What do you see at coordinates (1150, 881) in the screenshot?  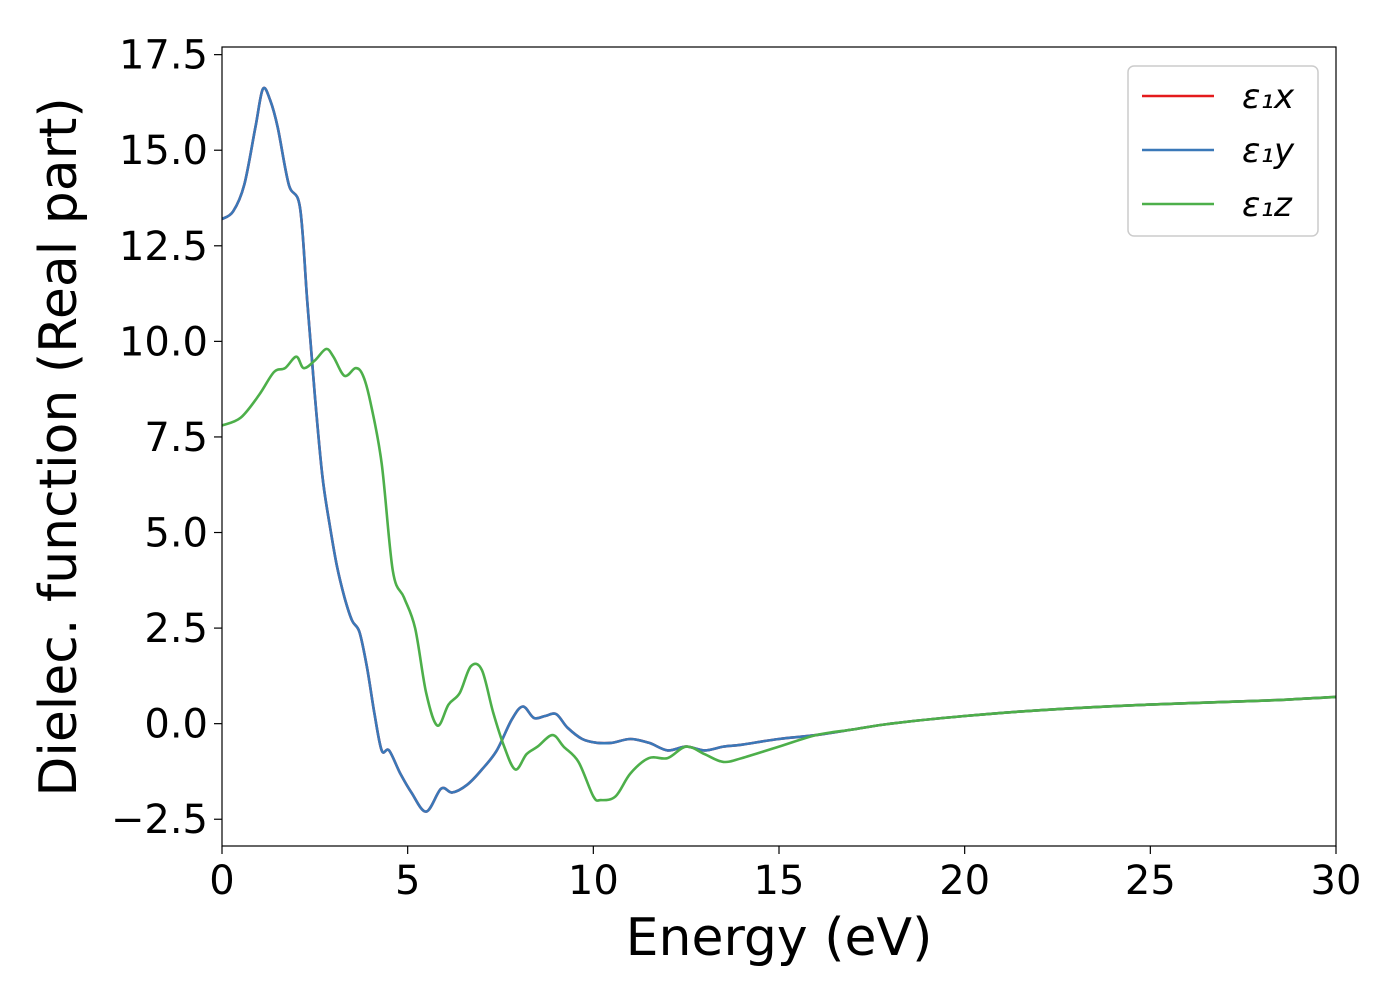 I see `x-tick-label: 25` at bounding box center [1150, 881].